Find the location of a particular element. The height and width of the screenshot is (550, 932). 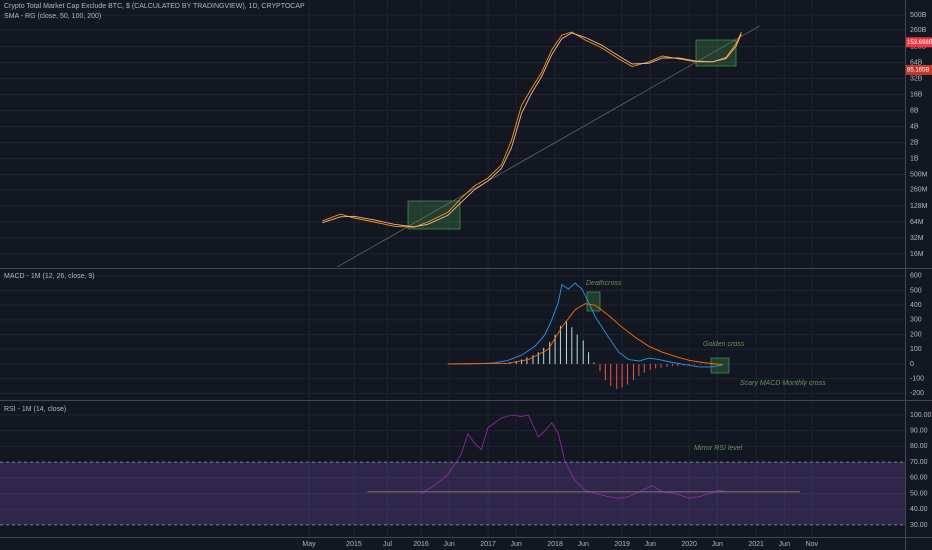

y-tick-label: 32M is located at coordinates (917, 238).